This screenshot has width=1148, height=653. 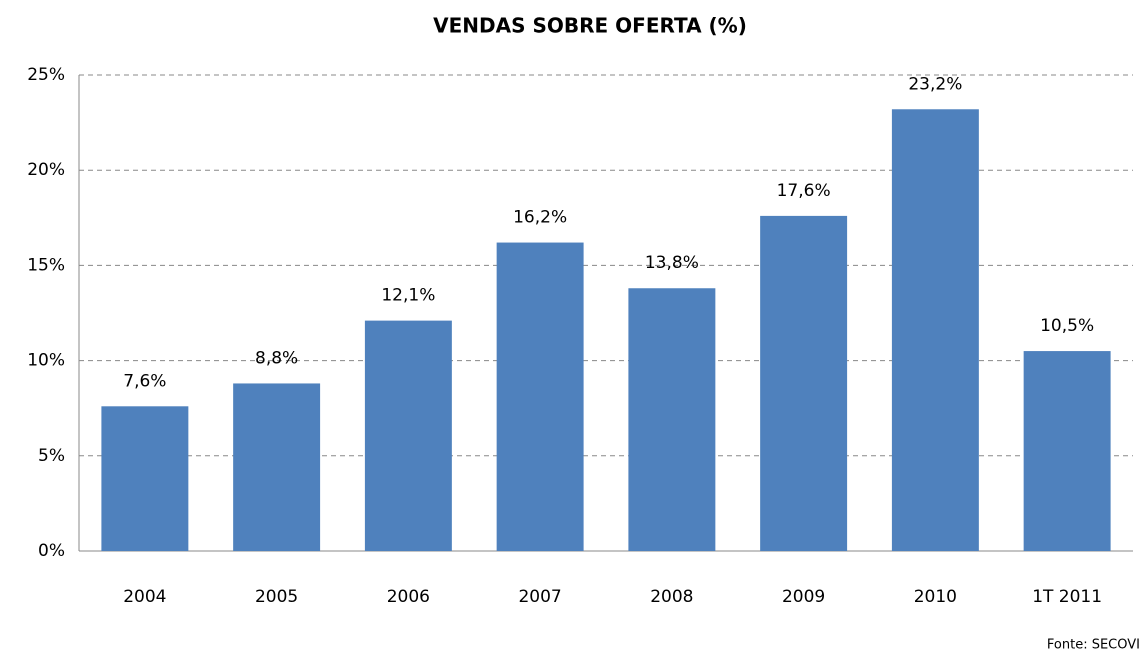 What do you see at coordinates (144, 597) in the screenshot?
I see `x-tick-label: 2004` at bounding box center [144, 597].